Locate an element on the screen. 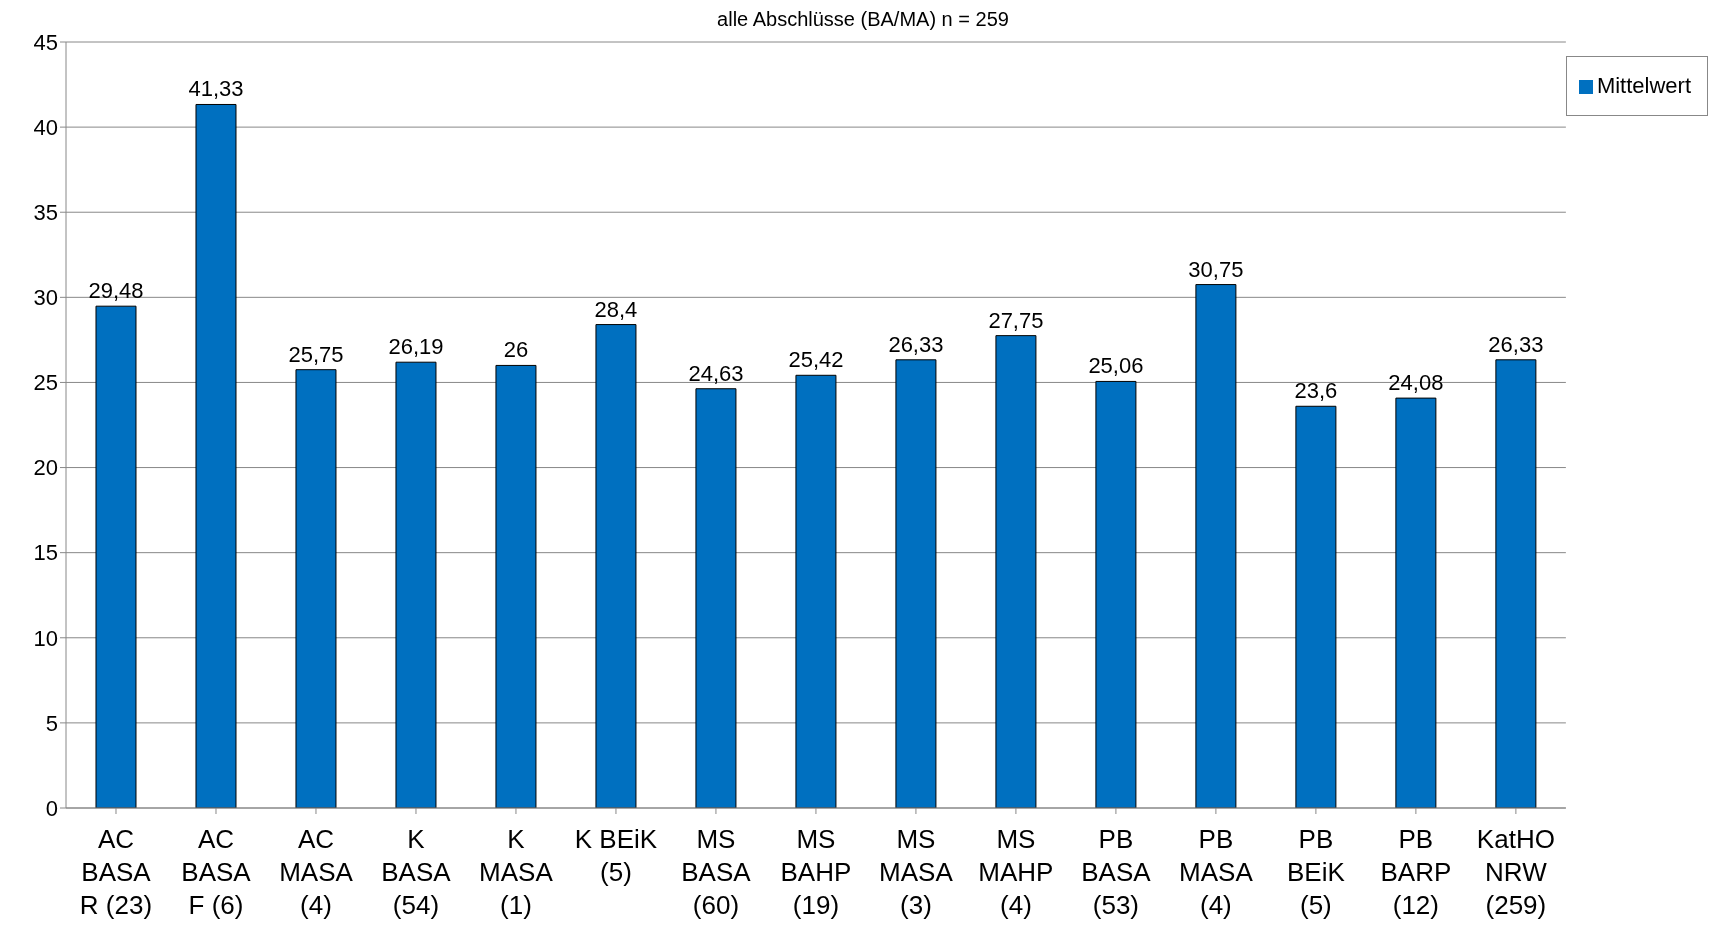 The width and height of the screenshot is (1726, 934). y-tick-label: 45 is located at coordinates (45, 42).